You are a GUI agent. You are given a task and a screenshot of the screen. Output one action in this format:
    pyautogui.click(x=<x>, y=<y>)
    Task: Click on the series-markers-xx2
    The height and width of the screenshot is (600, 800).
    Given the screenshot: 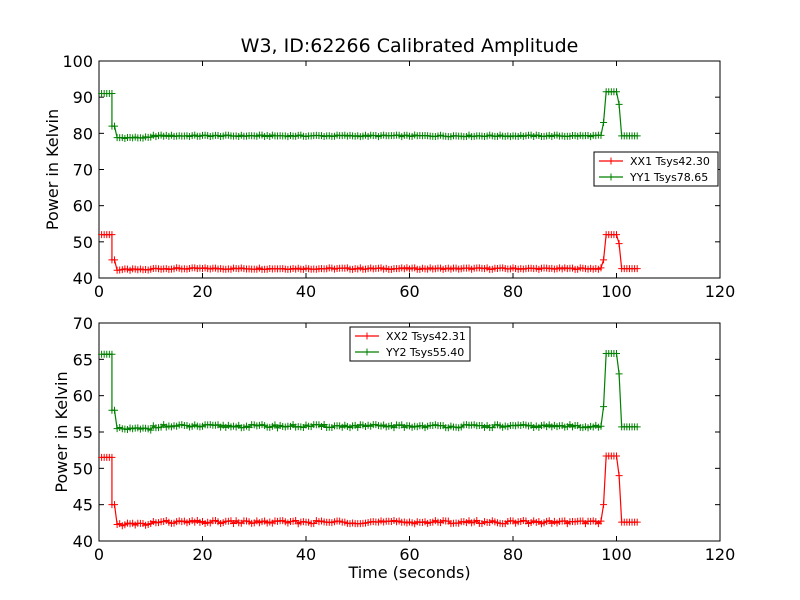 What is the action you would take?
    pyautogui.click(x=369, y=491)
    